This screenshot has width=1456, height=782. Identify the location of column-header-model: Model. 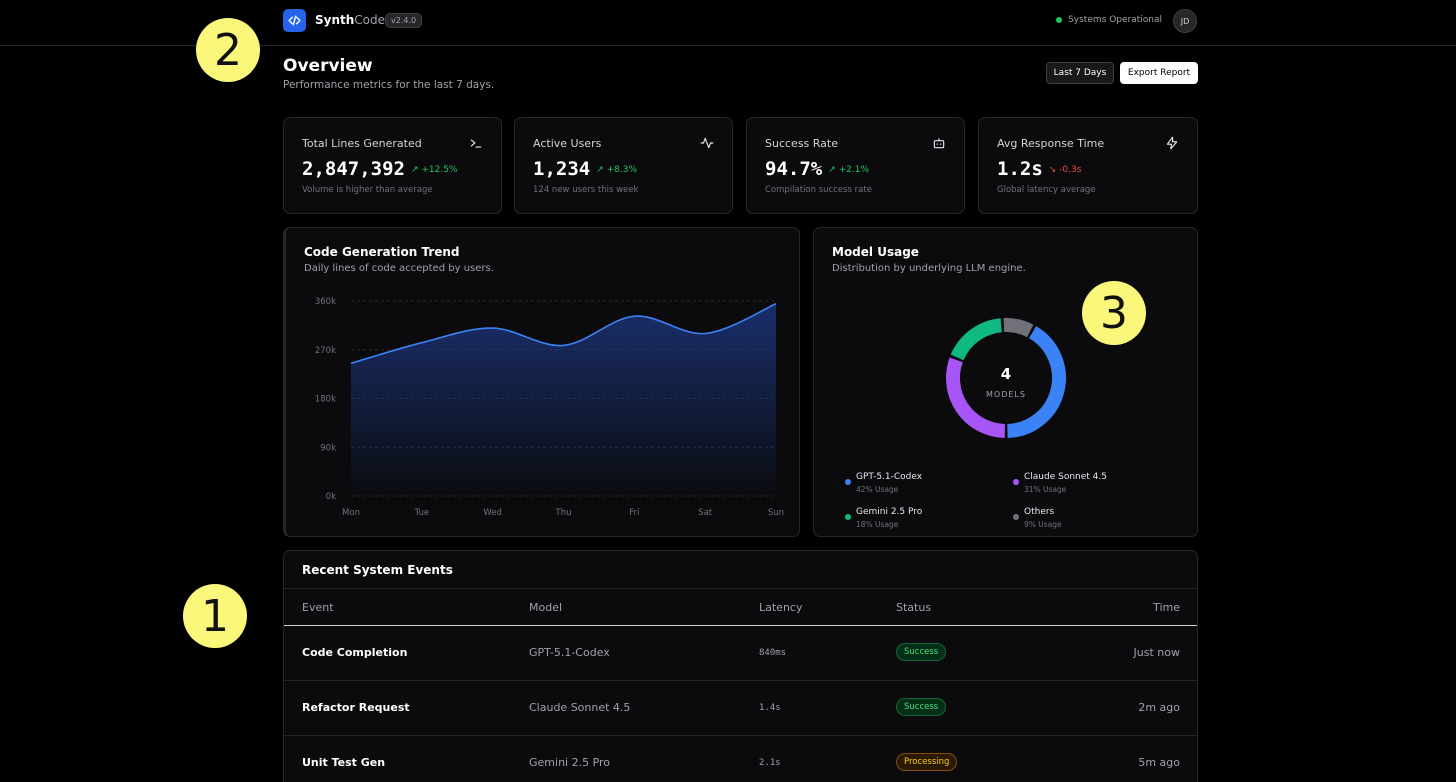
(546, 607).